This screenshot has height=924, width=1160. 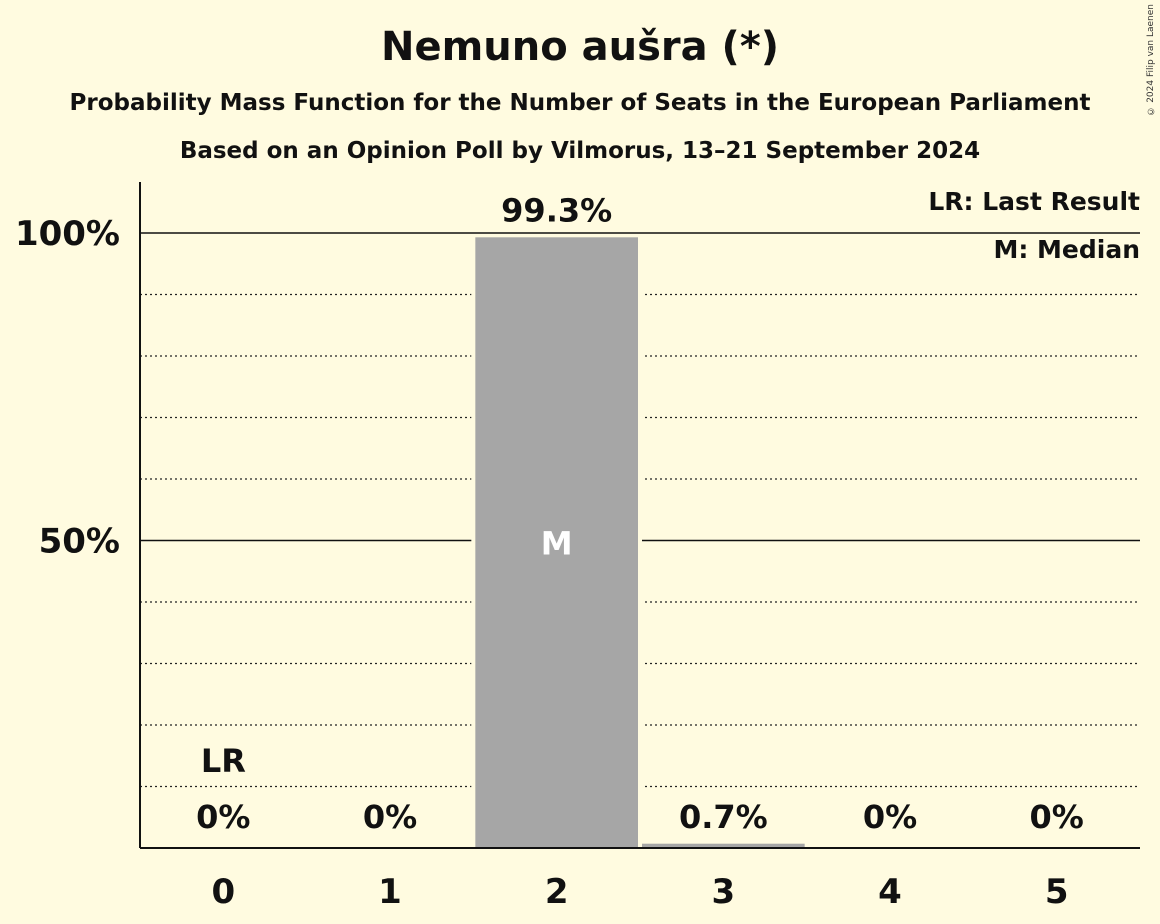 I want to click on legend-entry: M: Median, so click(x=1066, y=249).